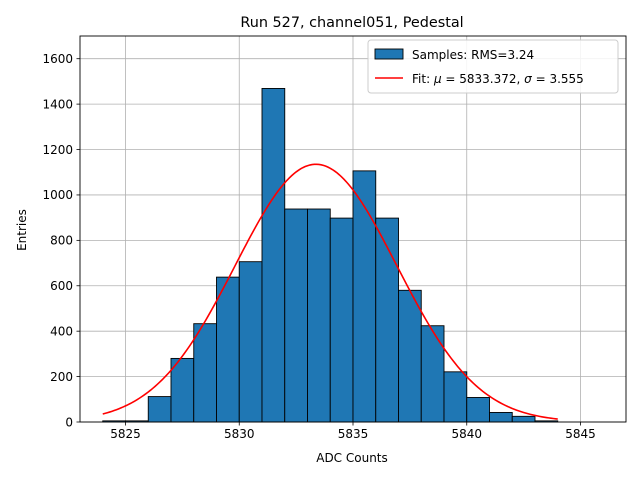  I want to click on y-tick-label: 400, so click(61, 331).